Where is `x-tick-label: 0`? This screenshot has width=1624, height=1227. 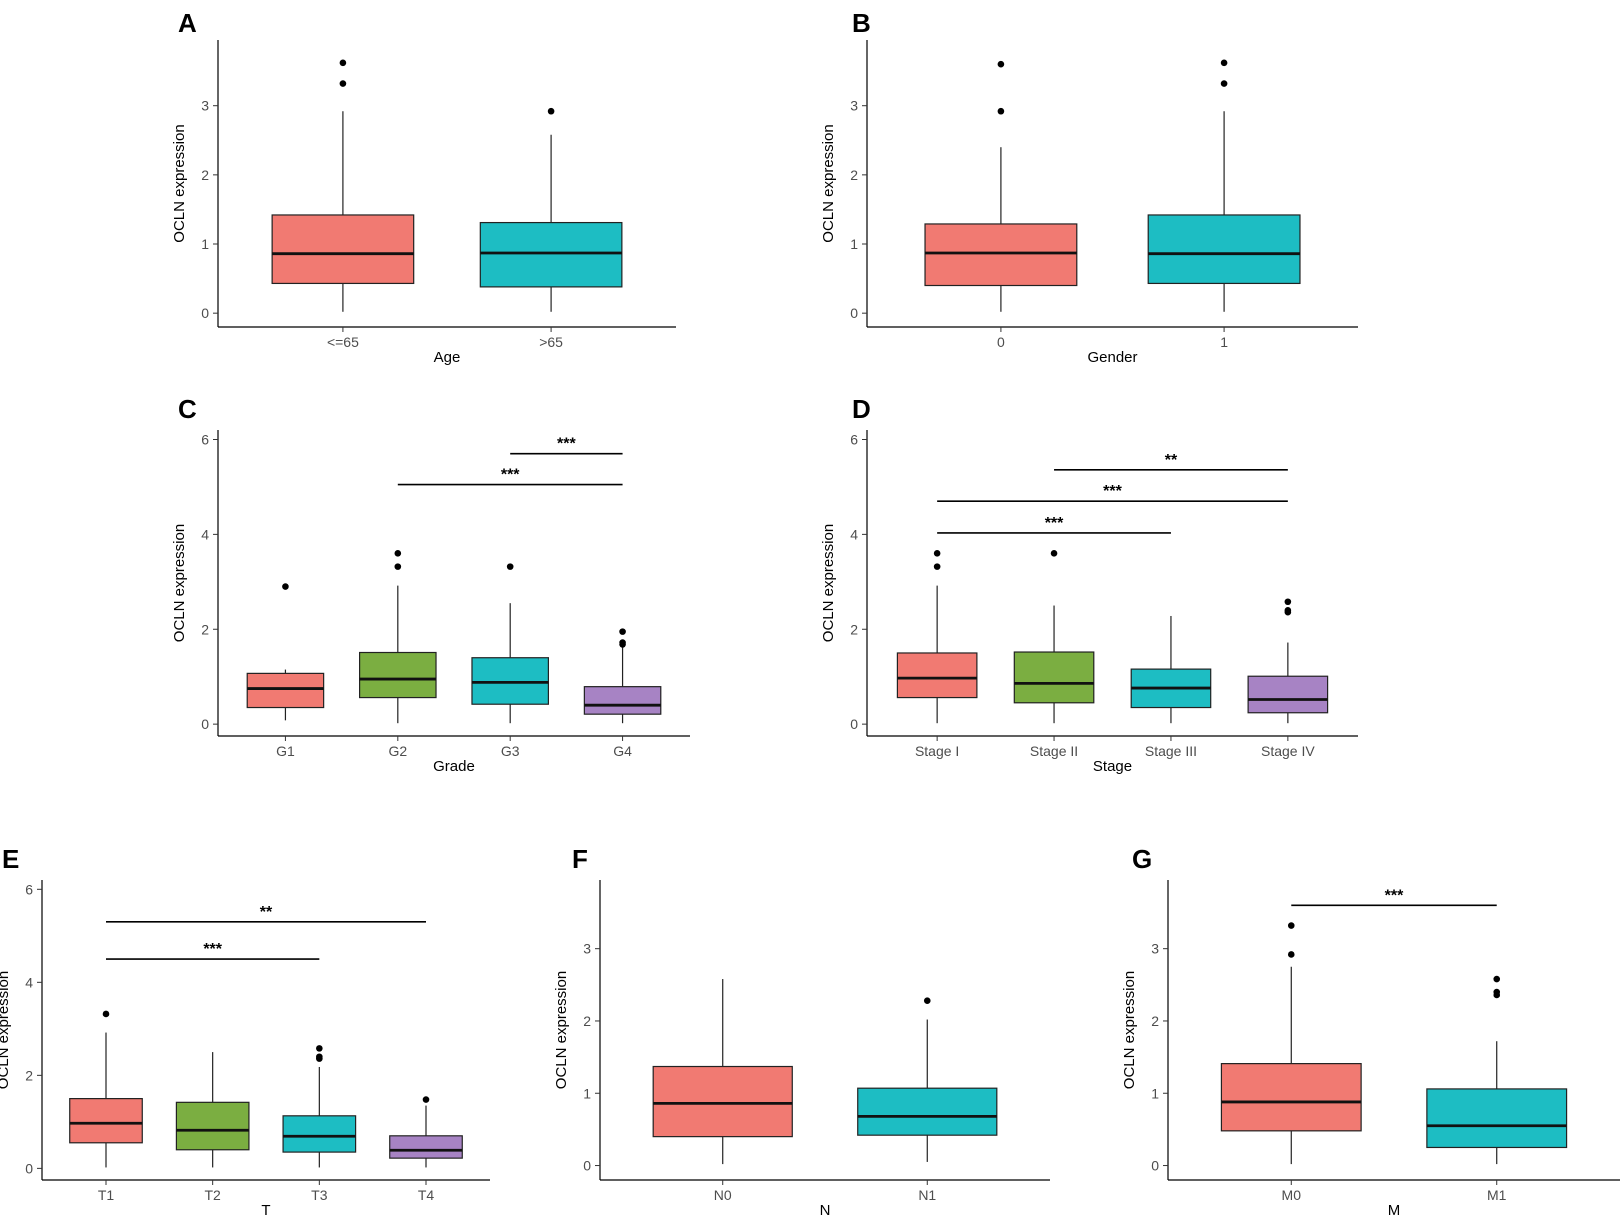
x-tick-label: 0 is located at coordinates (1001, 342).